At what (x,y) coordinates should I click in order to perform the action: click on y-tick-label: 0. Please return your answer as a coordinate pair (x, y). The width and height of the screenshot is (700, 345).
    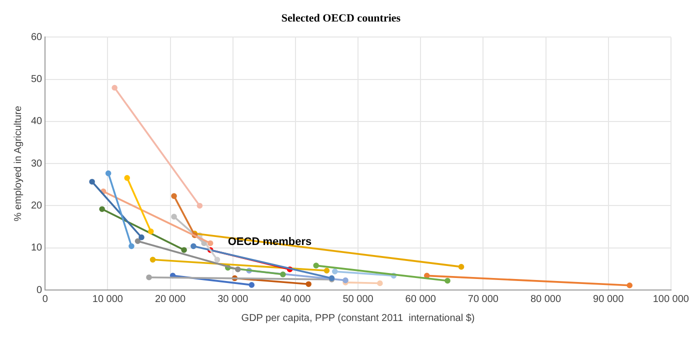
    Looking at the image, I should click on (39, 290).